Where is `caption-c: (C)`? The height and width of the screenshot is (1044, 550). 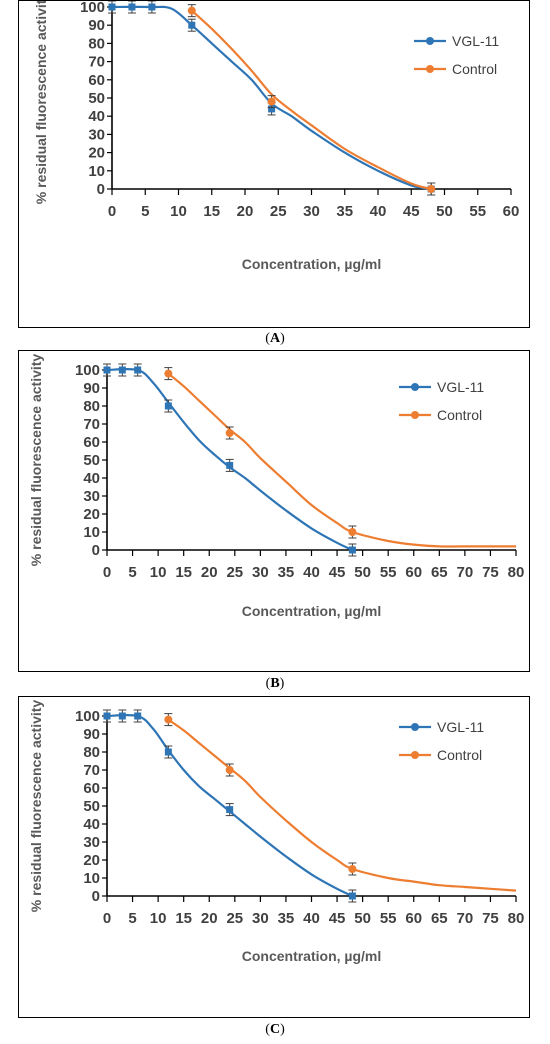
caption-c: (C) is located at coordinates (275, 1029).